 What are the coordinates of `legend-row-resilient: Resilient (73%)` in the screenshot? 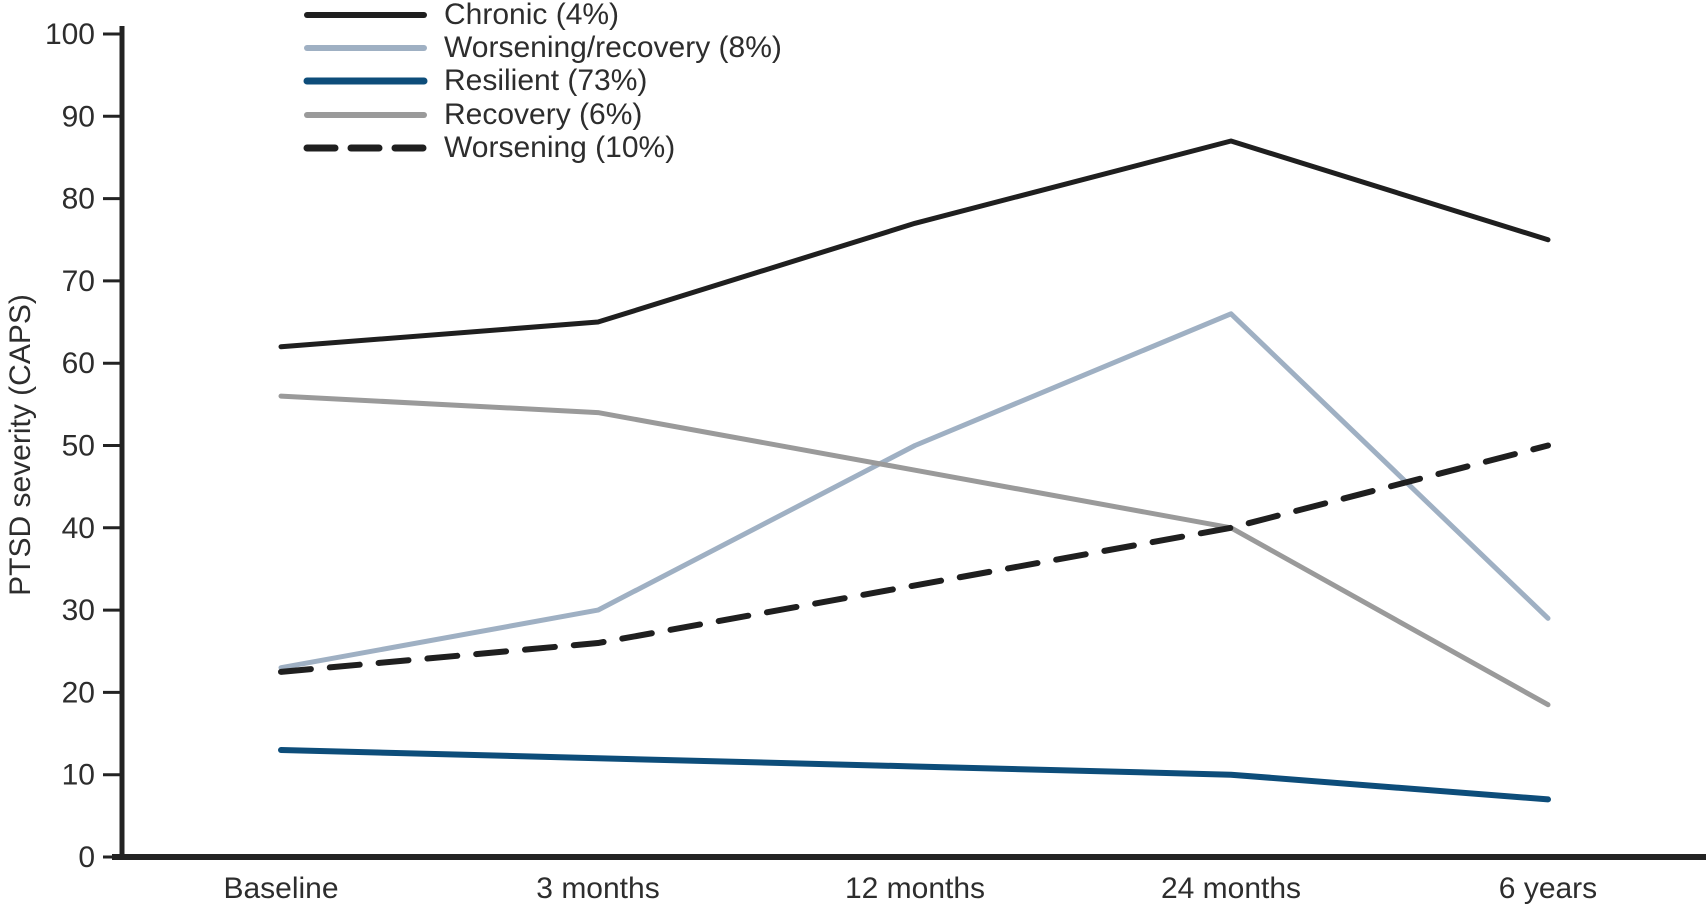 It's located at (542, 81).